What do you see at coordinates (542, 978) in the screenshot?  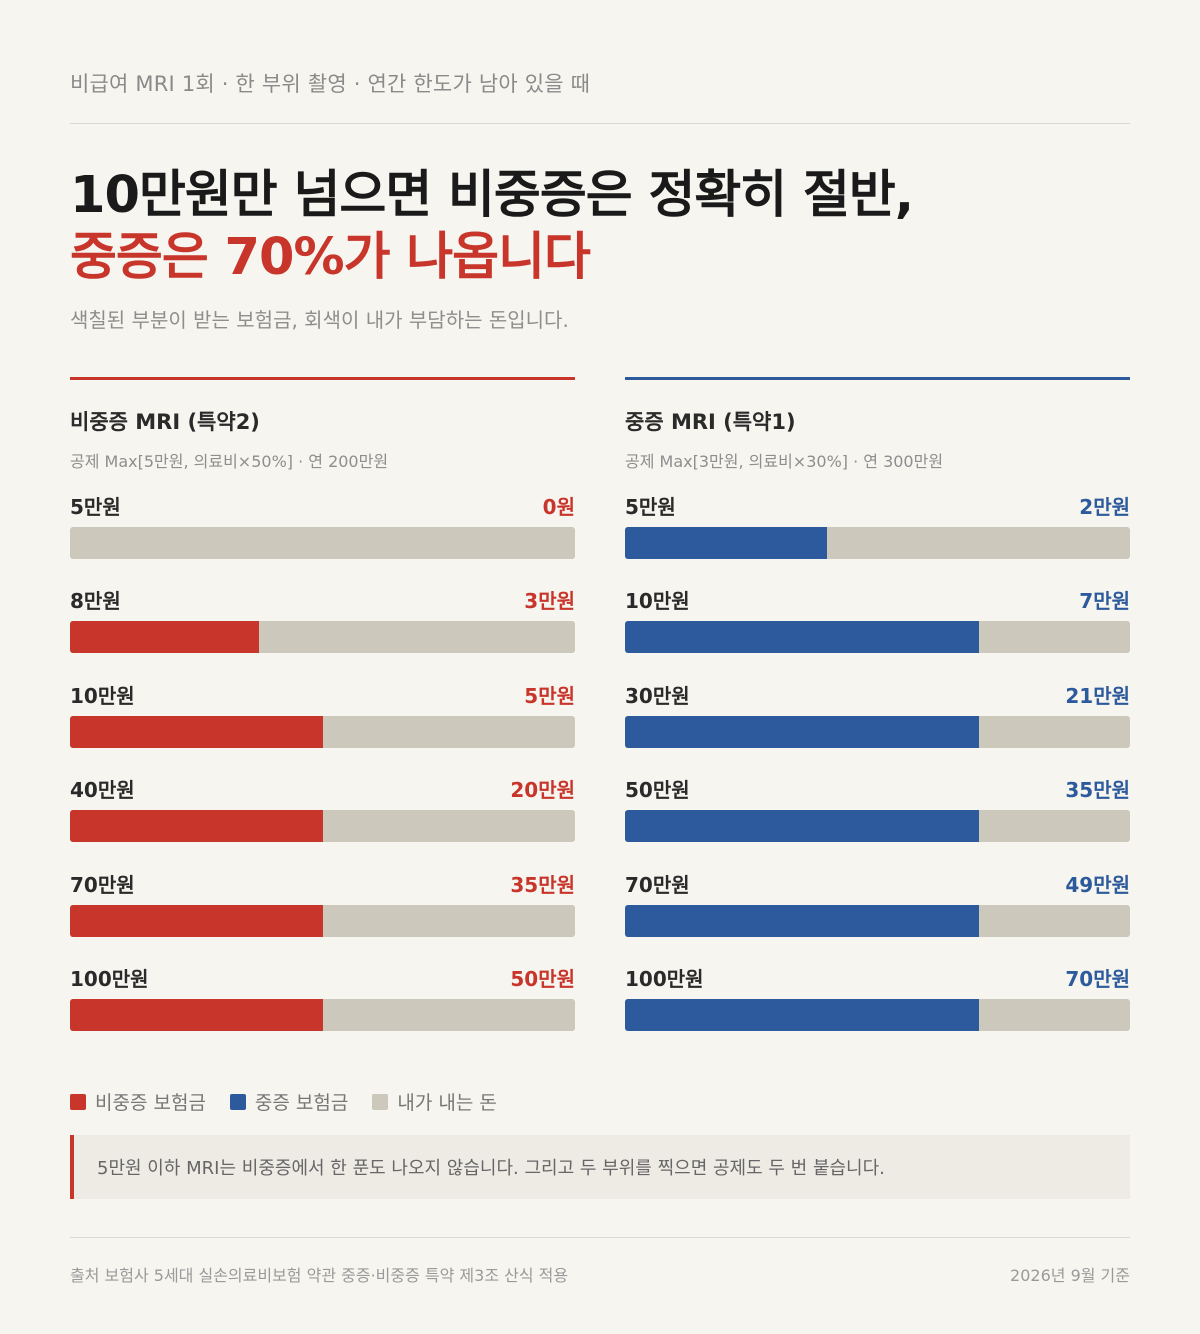 I see `non-severe-value-label: 50만원` at bounding box center [542, 978].